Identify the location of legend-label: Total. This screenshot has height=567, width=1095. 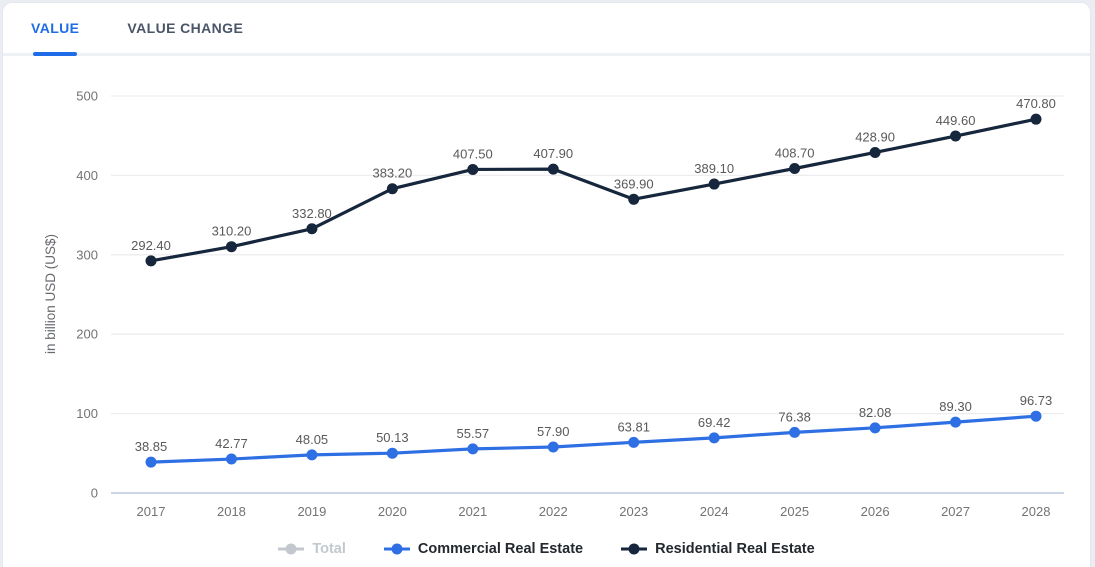
(329, 549).